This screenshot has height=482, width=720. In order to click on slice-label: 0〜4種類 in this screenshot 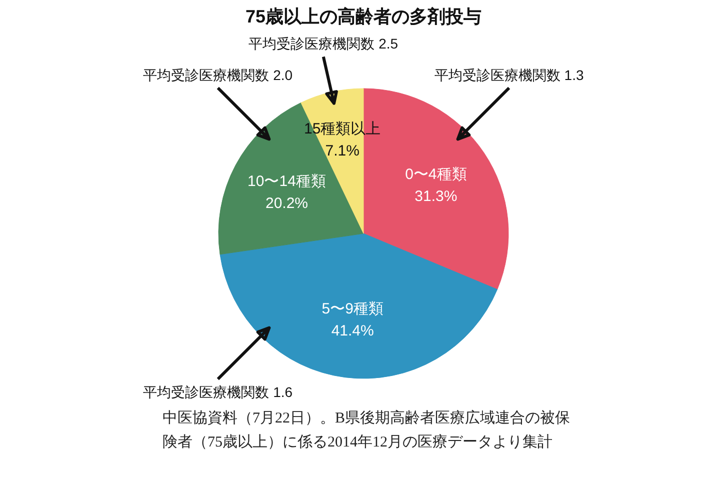, I will do `click(436, 174)`.